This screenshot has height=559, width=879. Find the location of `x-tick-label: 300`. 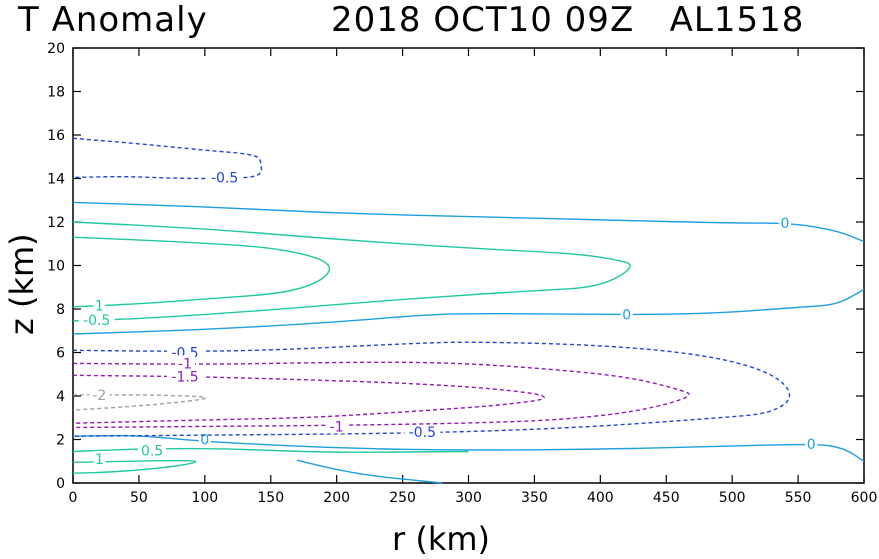

x-tick-label: 300 is located at coordinates (468, 498).